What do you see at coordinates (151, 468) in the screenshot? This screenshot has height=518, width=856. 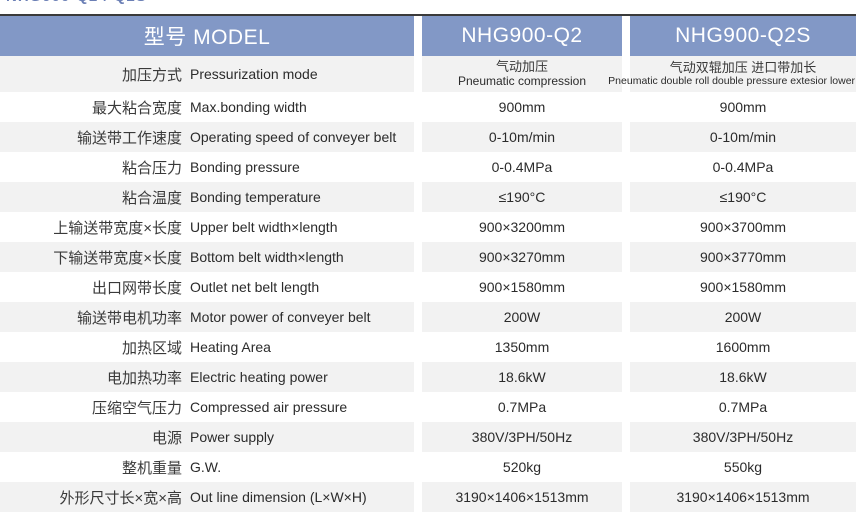 I see `row-label-cn: 整机重量` at bounding box center [151, 468].